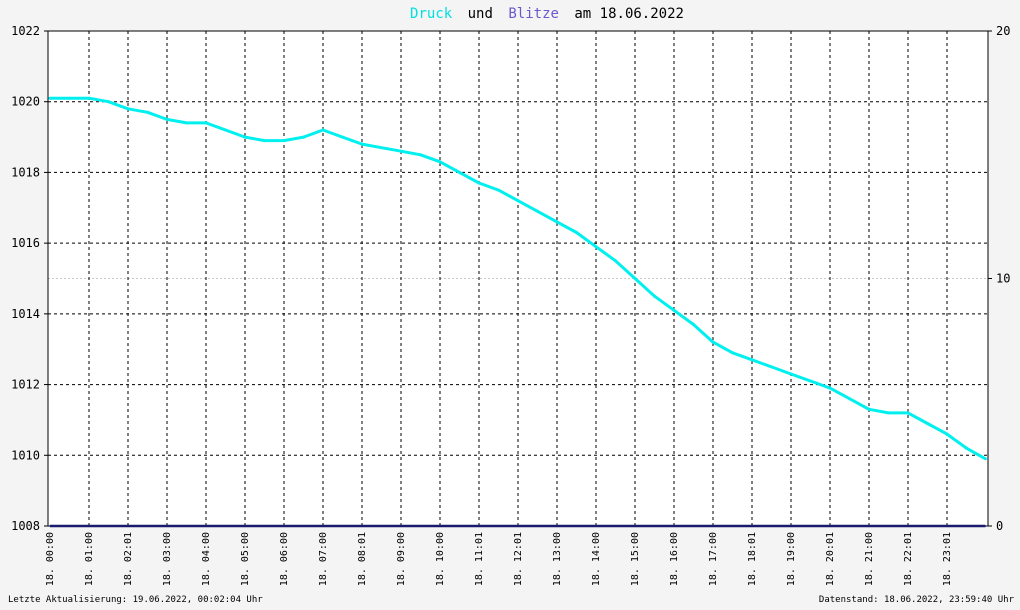 The image size is (1020, 610). I want to click on x-tick-label: 18. 06:00, so click(284, 559).